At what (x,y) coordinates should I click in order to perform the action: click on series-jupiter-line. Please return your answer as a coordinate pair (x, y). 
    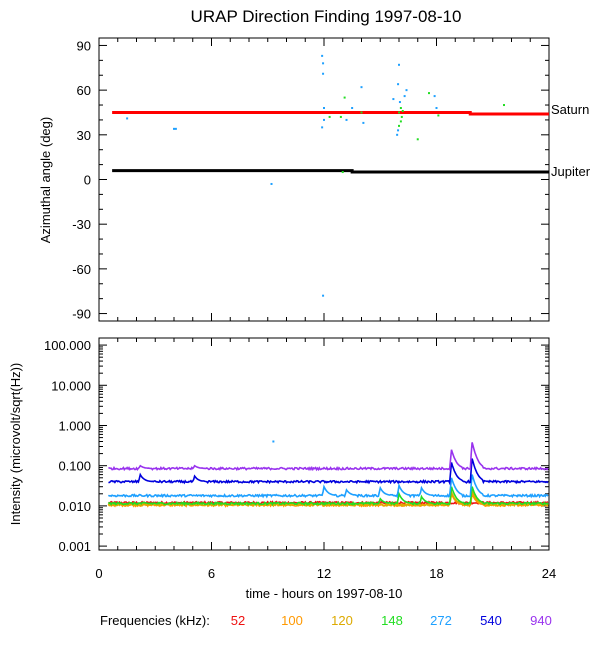
    Looking at the image, I should click on (330, 171).